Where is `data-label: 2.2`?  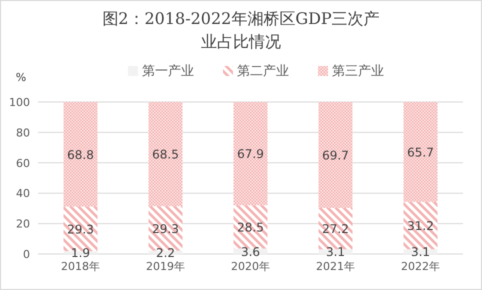
data-label: 2.2 is located at coordinates (166, 253).